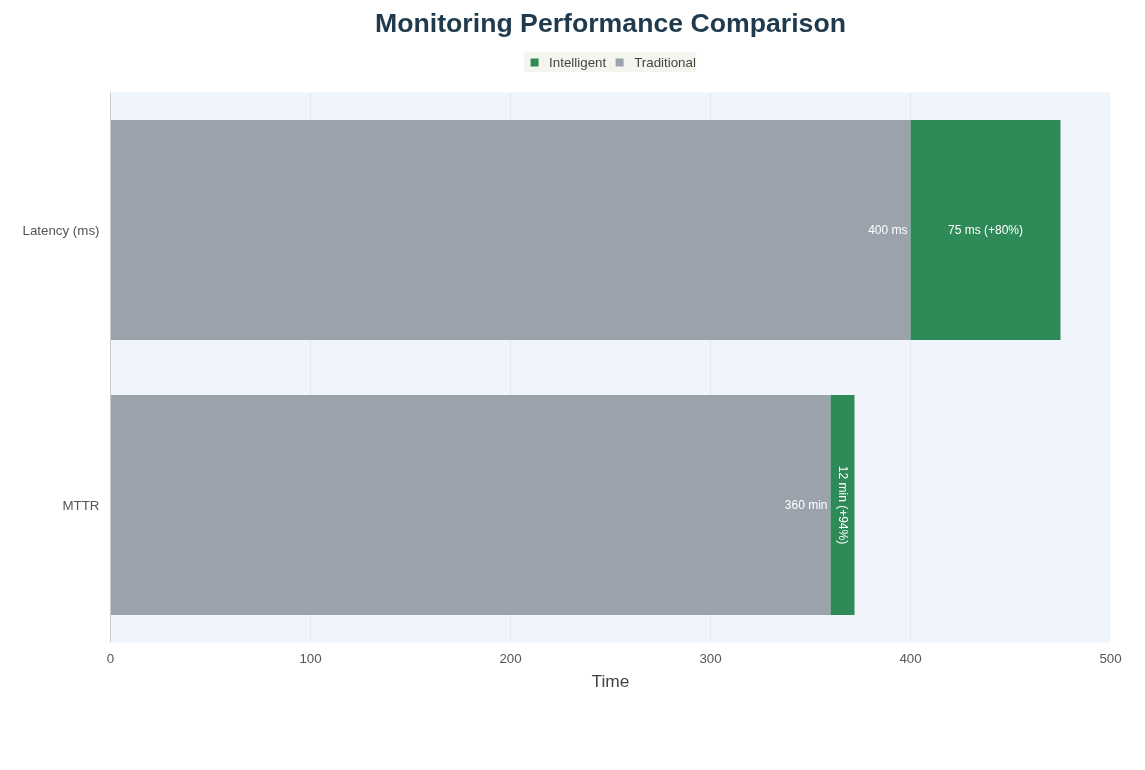  Describe the element at coordinates (806, 505) in the screenshot. I see `data-label: 360 min` at that location.